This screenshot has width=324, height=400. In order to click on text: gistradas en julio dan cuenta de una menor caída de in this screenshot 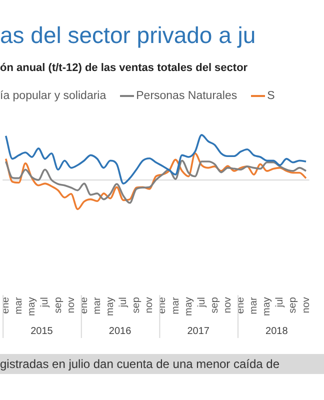, I will do `click(162, 364)`.